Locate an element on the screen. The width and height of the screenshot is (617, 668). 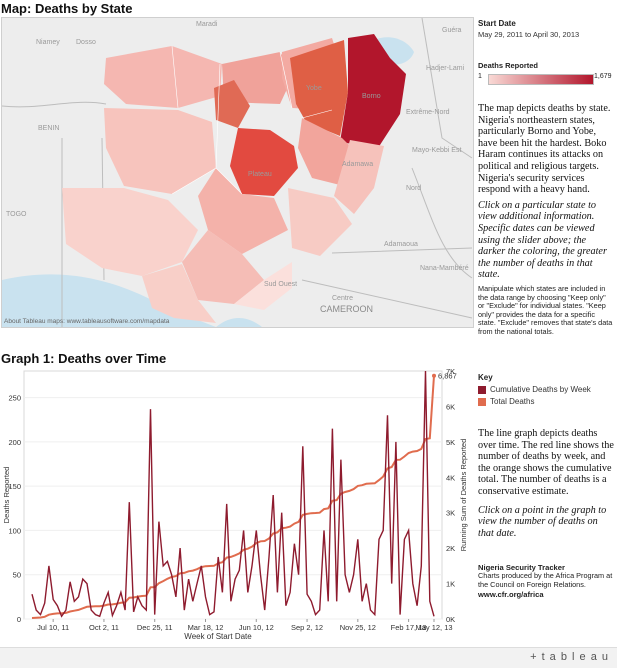
x-tick-label: Nov 25, 12 is located at coordinates (358, 627).